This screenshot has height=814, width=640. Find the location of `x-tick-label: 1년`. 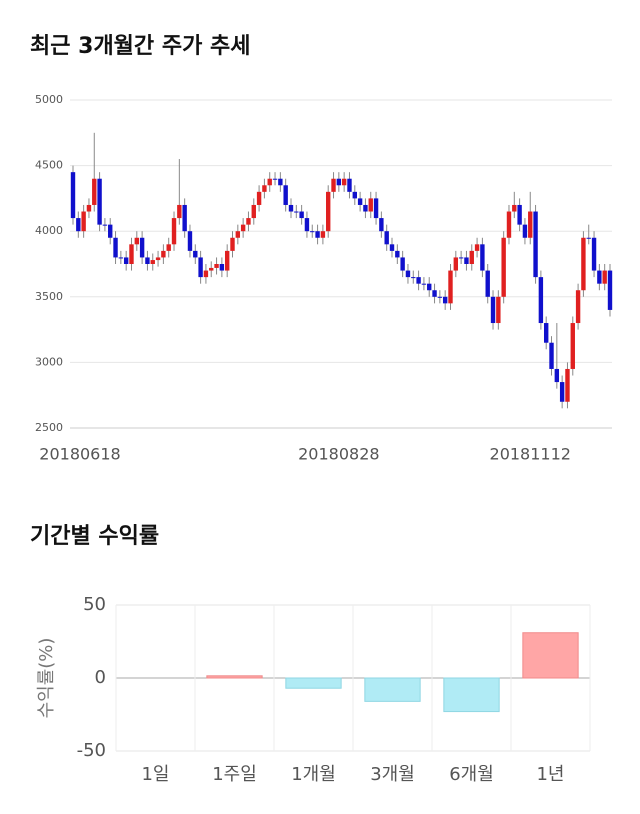

x-tick-label: 1년 is located at coordinates (550, 774).